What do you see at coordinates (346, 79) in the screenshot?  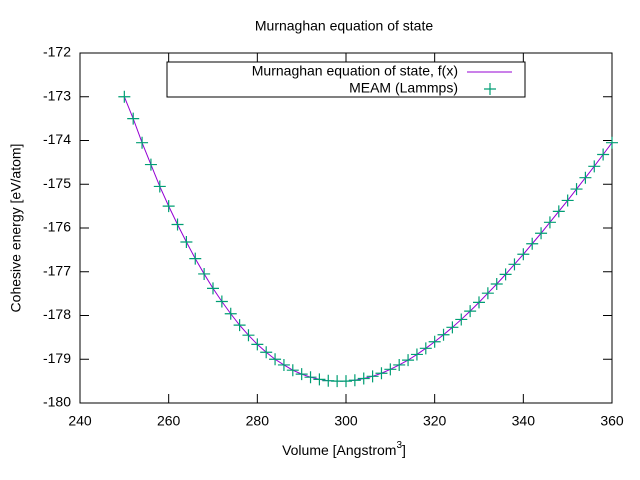 I see `legend-box` at bounding box center [346, 79].